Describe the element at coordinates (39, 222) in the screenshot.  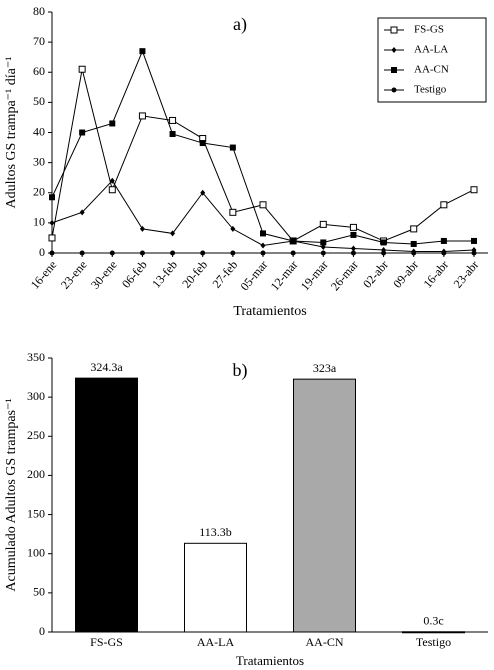
I see `y-tick-label: 10` at that location.